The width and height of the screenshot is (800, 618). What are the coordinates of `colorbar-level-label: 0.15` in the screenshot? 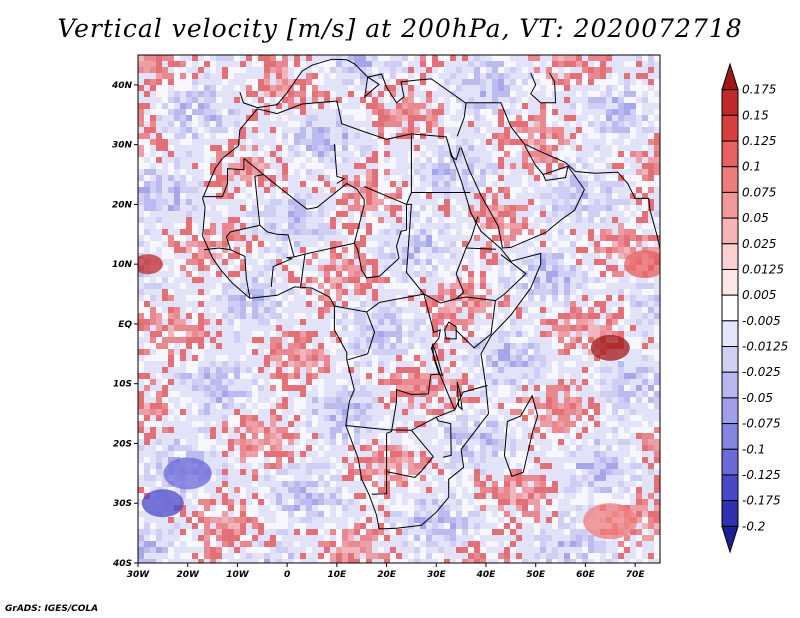 It's located at (755, 115).